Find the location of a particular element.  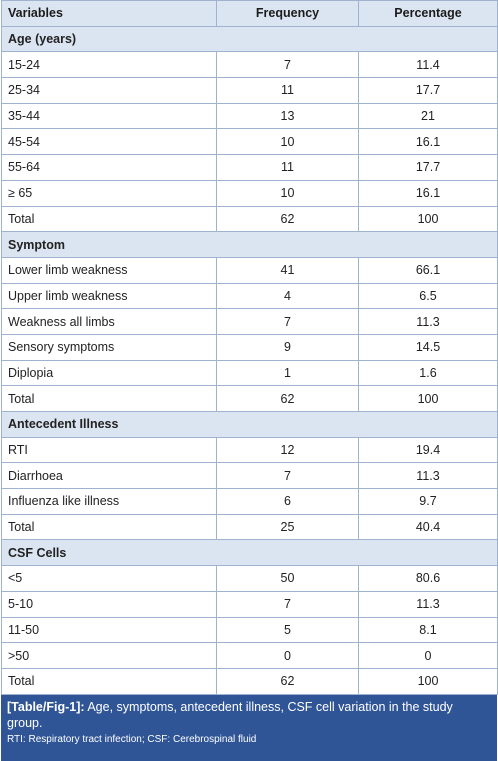

row-label: 5-10 is located at coordinates (109, 604).